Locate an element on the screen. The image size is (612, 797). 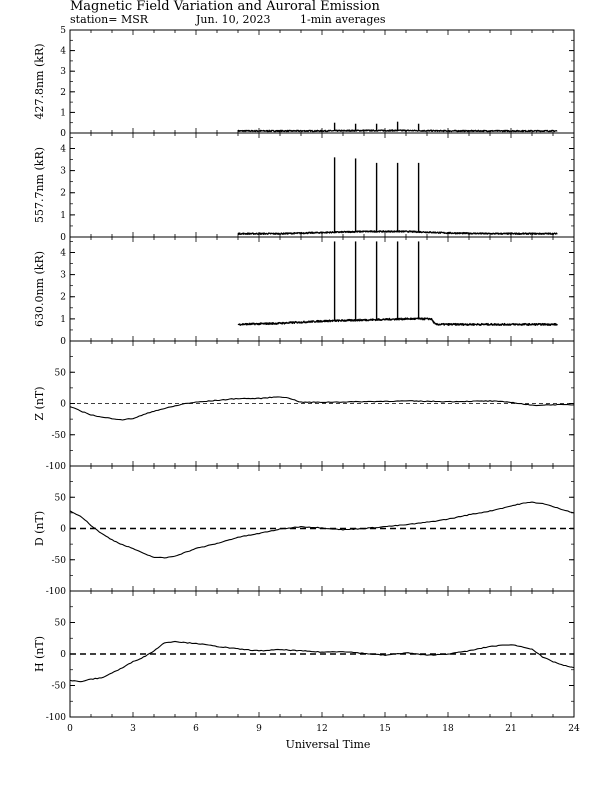
x-axis-label: Universal Time is located at coordinates (328, 744).